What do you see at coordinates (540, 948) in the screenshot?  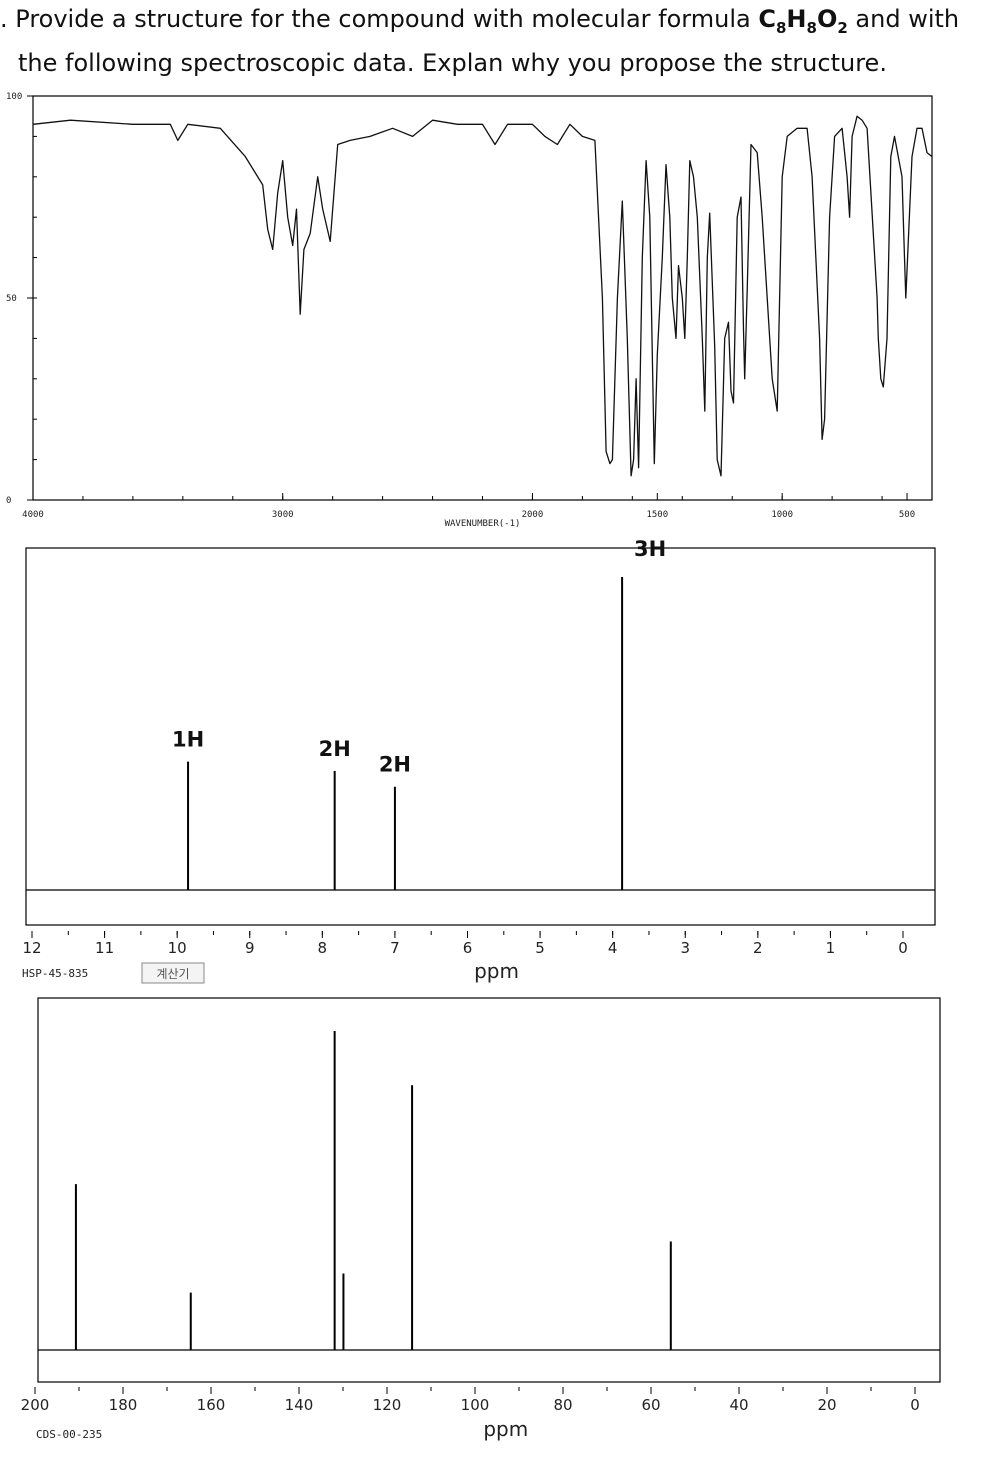 I see `h-nmr-x-tick-label: 5` at bounding box center [540, 948].